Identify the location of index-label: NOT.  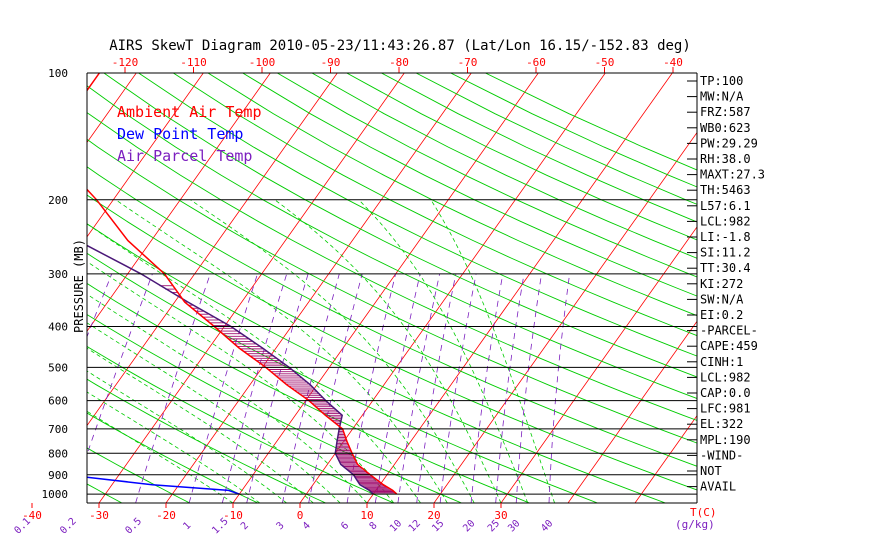
(711, 471).